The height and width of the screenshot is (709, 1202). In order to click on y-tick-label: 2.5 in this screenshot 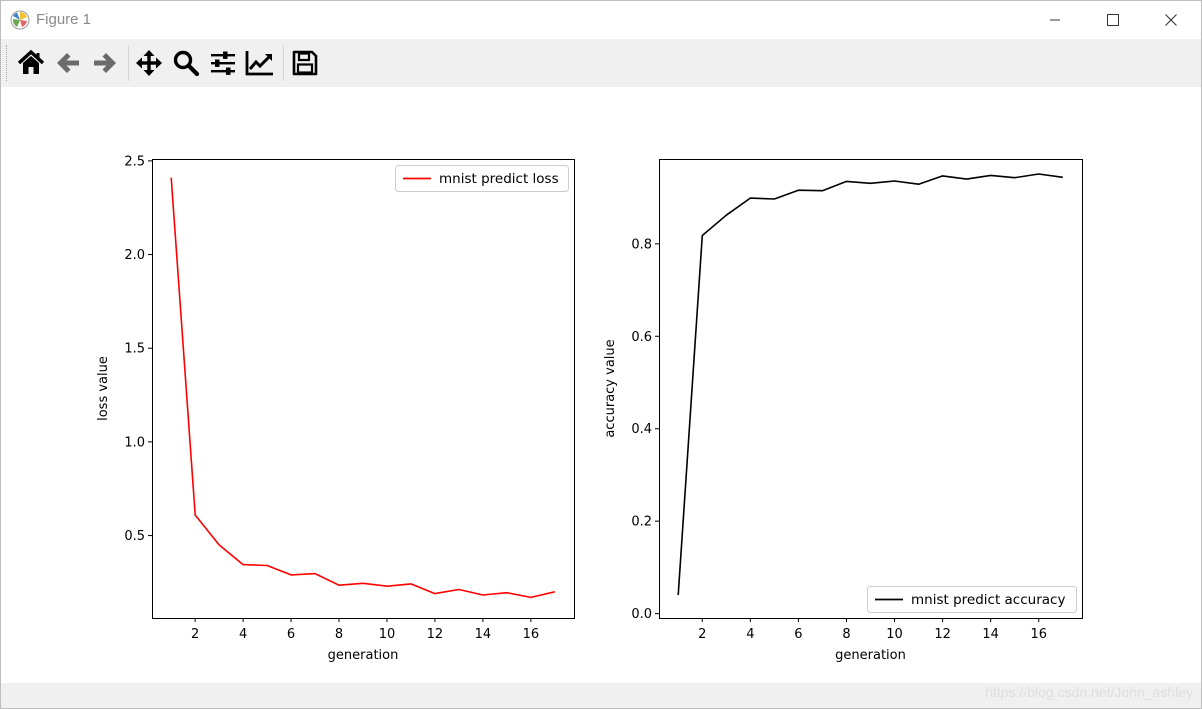, I will do `click(134, 161)`.